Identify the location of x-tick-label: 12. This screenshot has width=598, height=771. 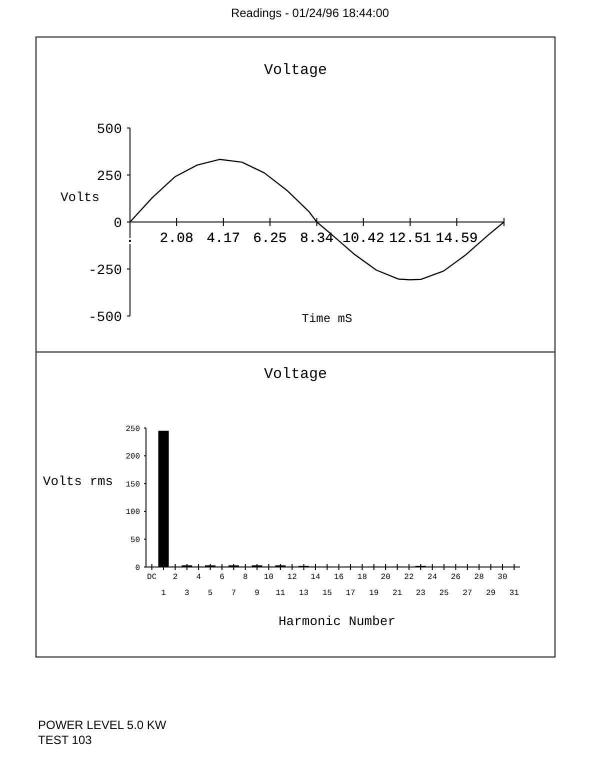
(292, 577).